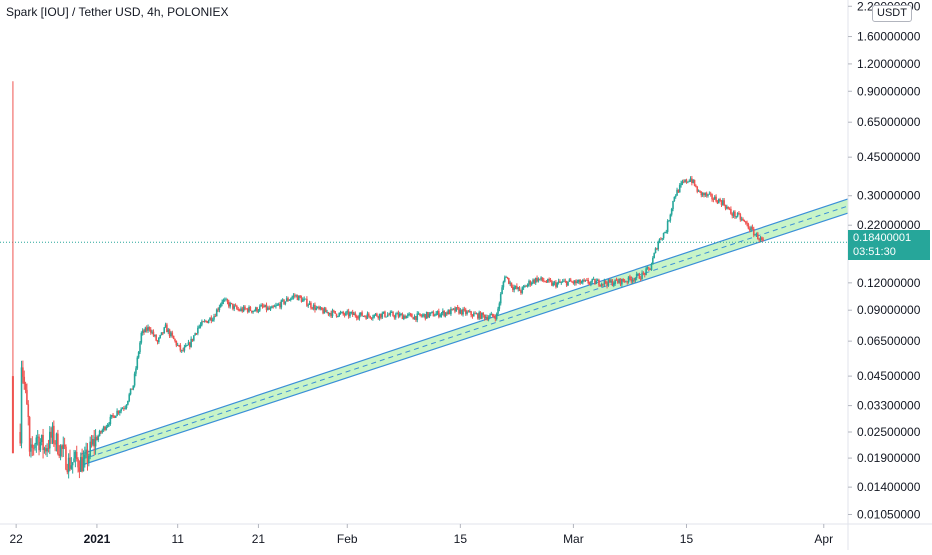  What do you see at coordinates (882, 238) in the screenshot?
I see `last-price-value: 0.18400001` at bounding box center [882, 238].